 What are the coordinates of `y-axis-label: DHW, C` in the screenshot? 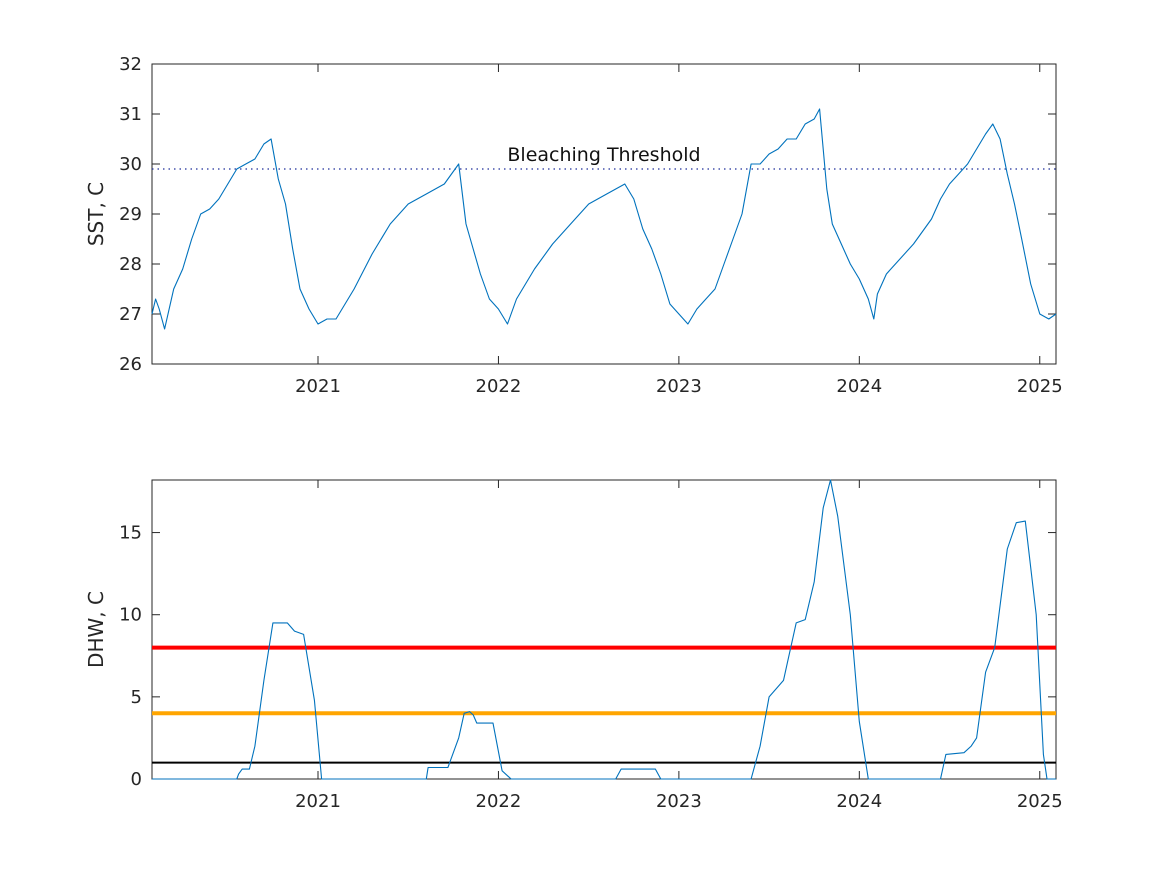 It's located at (96, 629).